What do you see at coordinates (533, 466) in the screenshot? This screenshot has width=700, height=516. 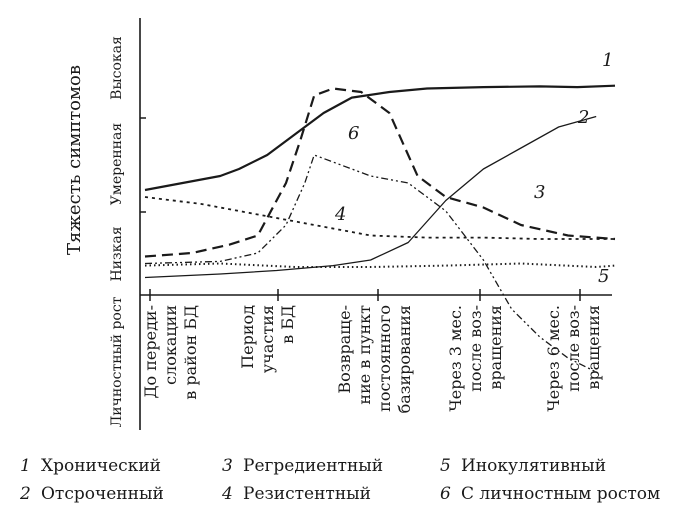 I see `legend-text-5: Инокулятивный` at bounding box center [533, 466].